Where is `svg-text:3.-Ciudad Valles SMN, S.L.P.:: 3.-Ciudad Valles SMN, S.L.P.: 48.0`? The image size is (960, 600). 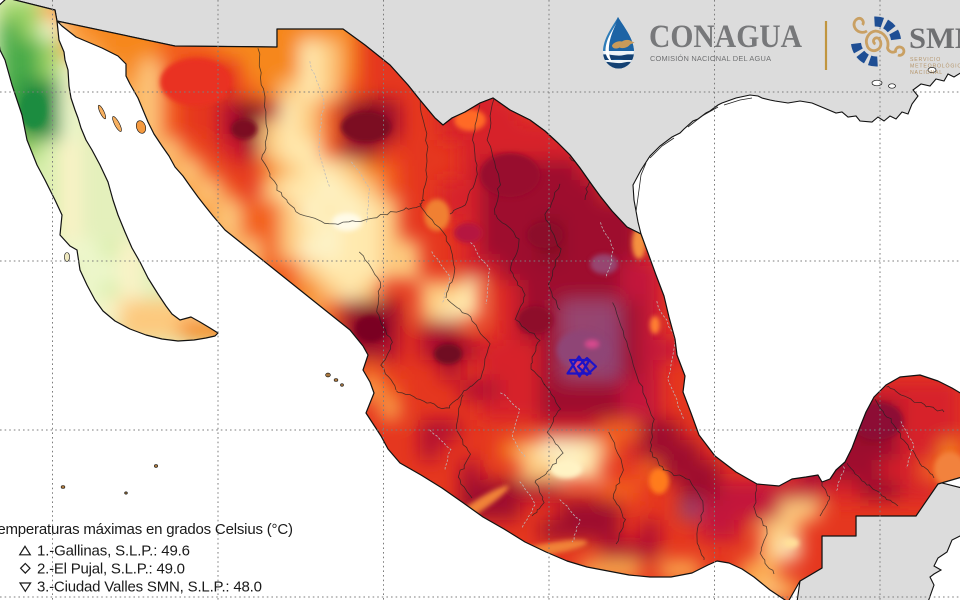 svg-text:3.-Ciudad Valles SMN, S.L.P.:: 3.-Ciudad Valles SMN, S.L.P.: 48.0 is located at coordinates (149, 587).